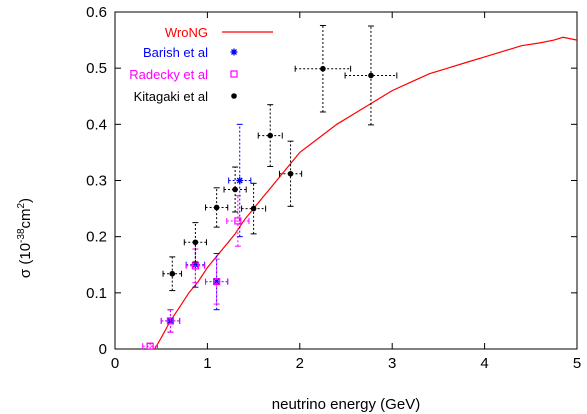 This screenshot has height=414, width=587. What do you see at coordinates (25, 260) in the screenshot?
I see `y-axis-label-prefix: σ (10` at bounding box center [25, 260].